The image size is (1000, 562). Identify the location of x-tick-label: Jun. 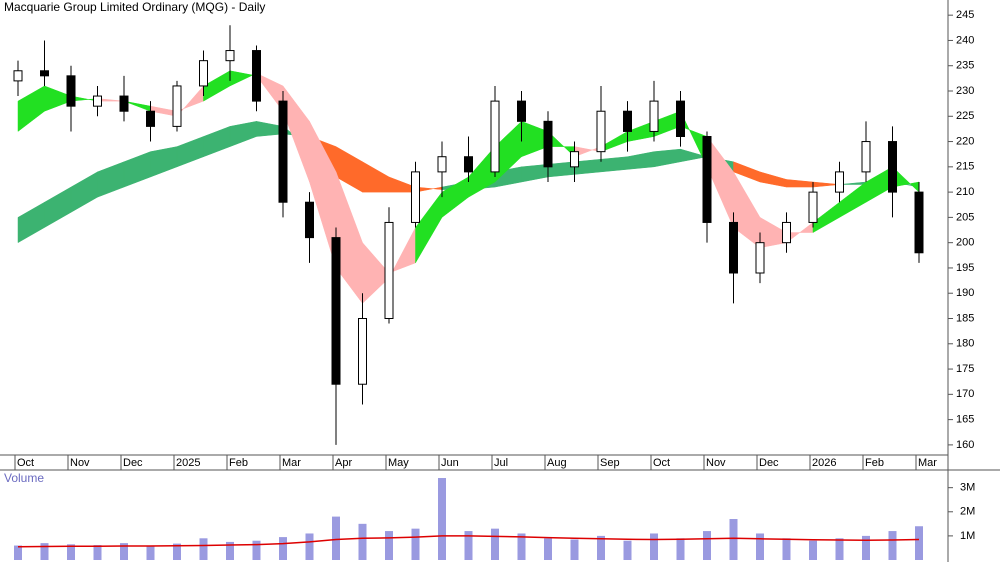
(450, 463).